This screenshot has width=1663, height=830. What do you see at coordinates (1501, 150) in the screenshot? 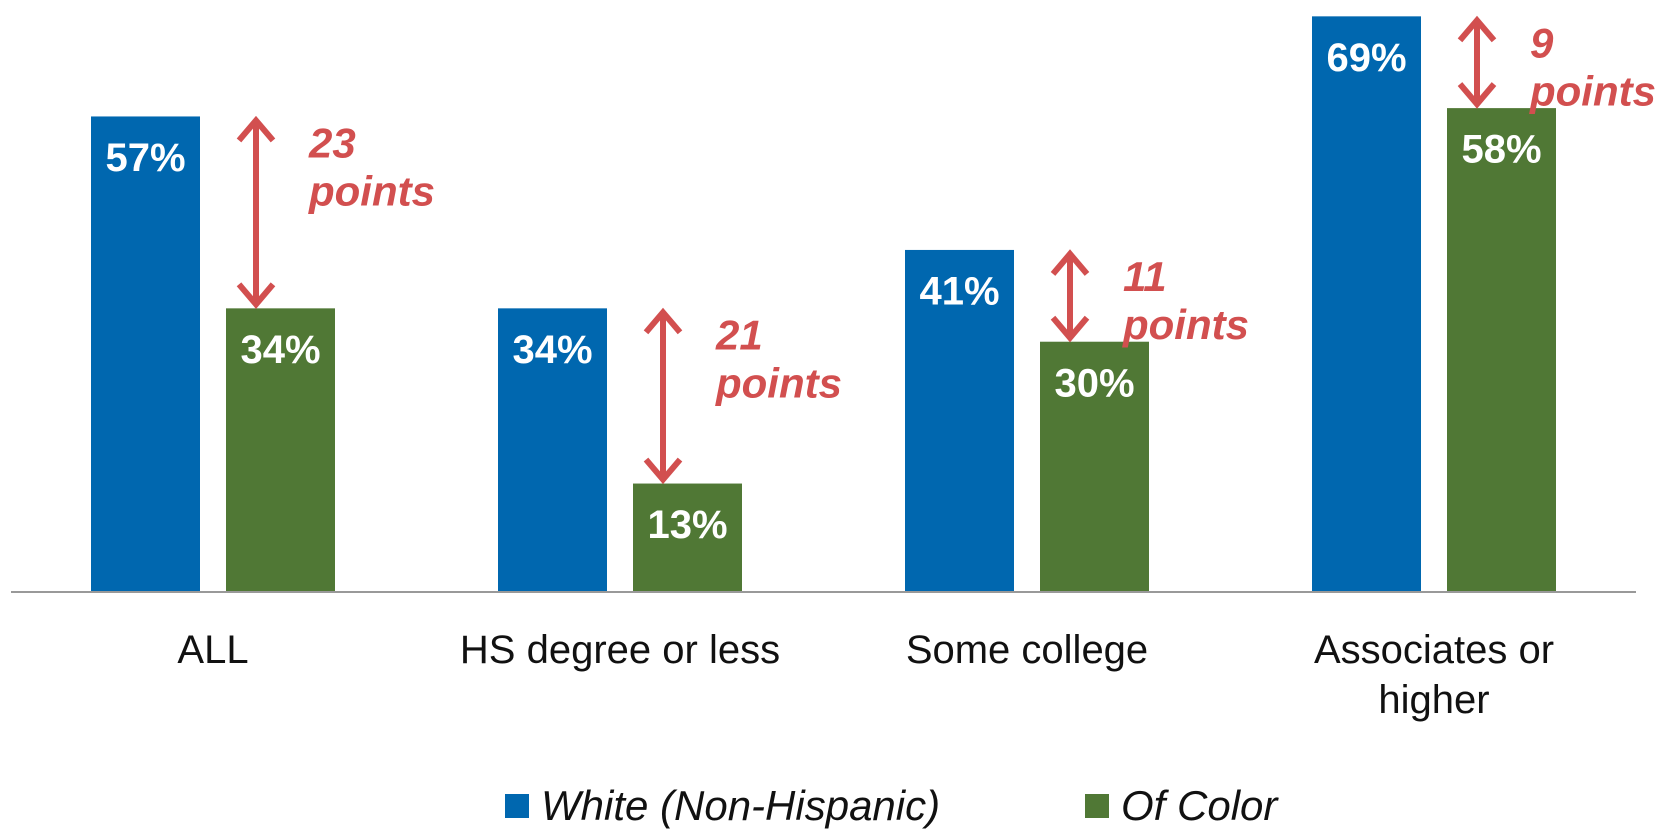
I see `data-label: 58%` at bounding box center [1501, 150].